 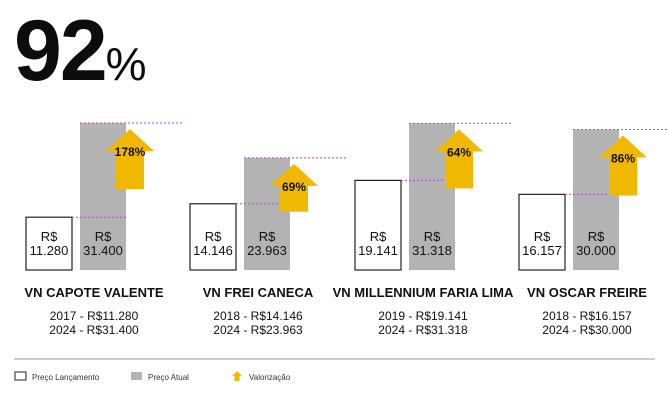 What do you see at coordinates (423, 316) in the screenshot?
I see `year-line-launch: 2019 - R$19.141` at bounding box center [423, 316].